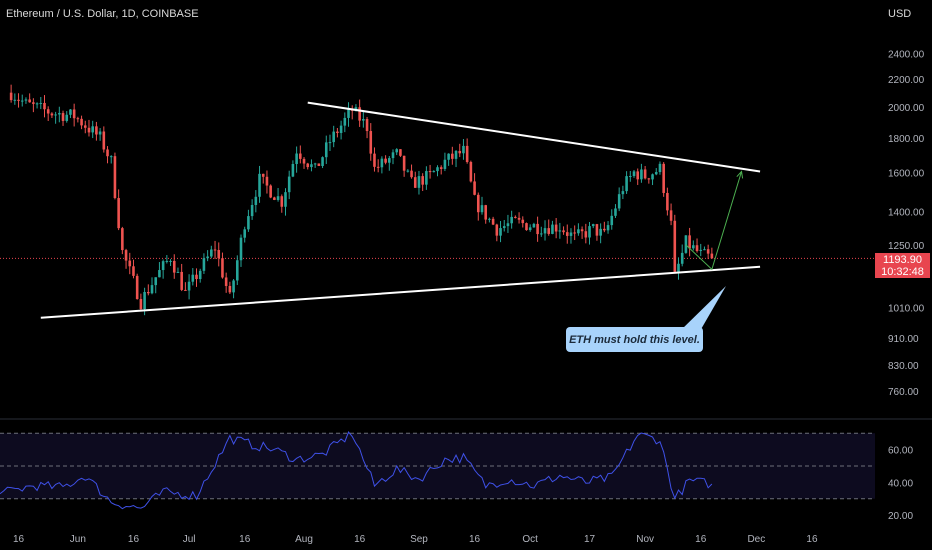 This screenshot has width=932, height=550. I want to click on time-axis-tick: 17, so click(590, 539).